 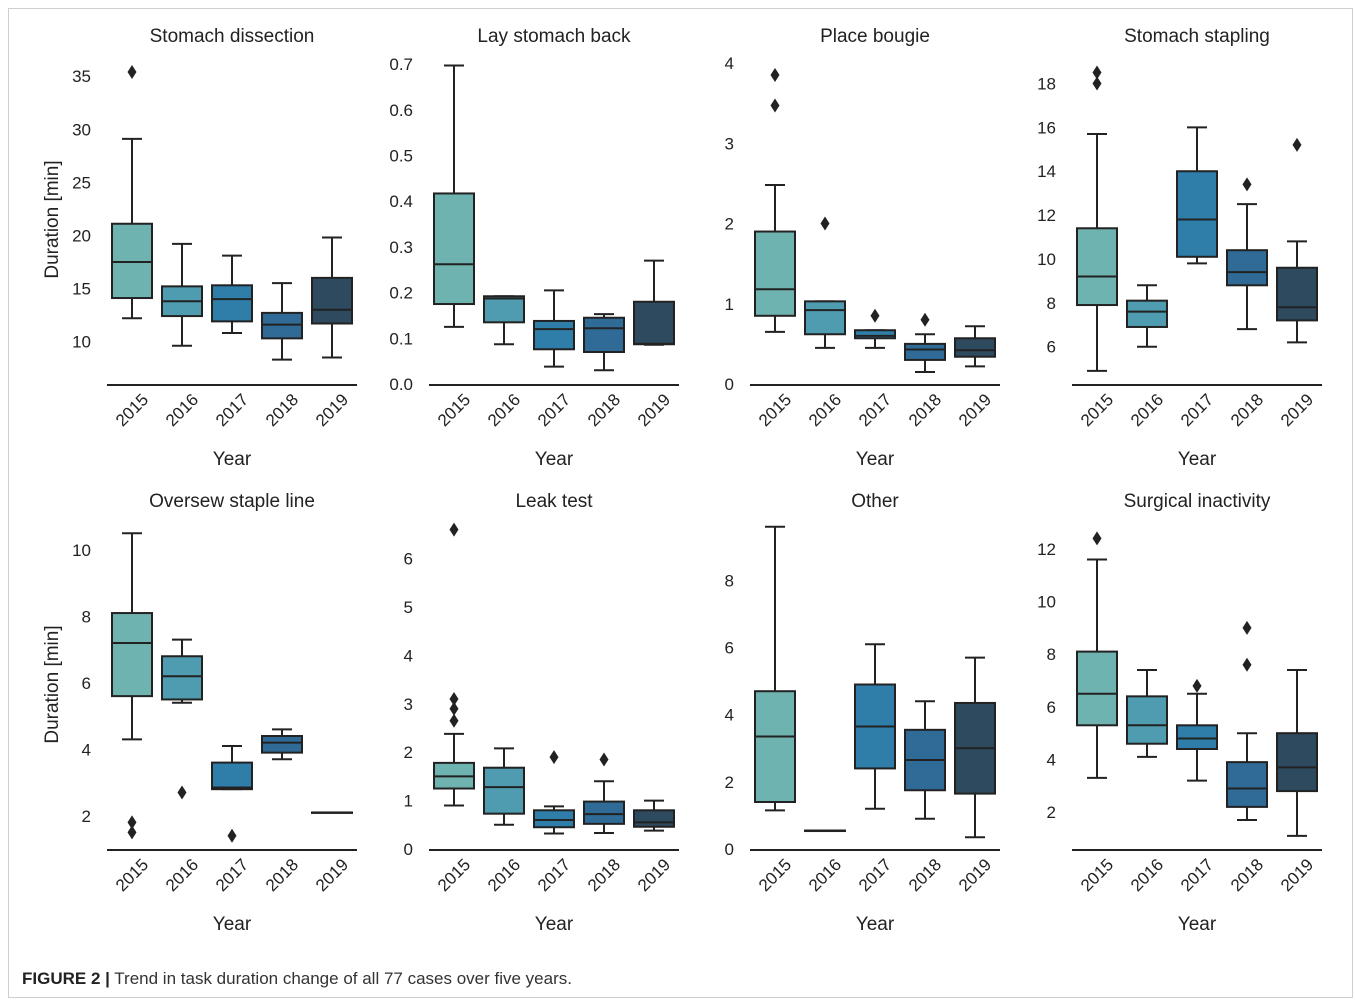 I want to click on y-tick-label: 0.2, so click(x=401, y=293).